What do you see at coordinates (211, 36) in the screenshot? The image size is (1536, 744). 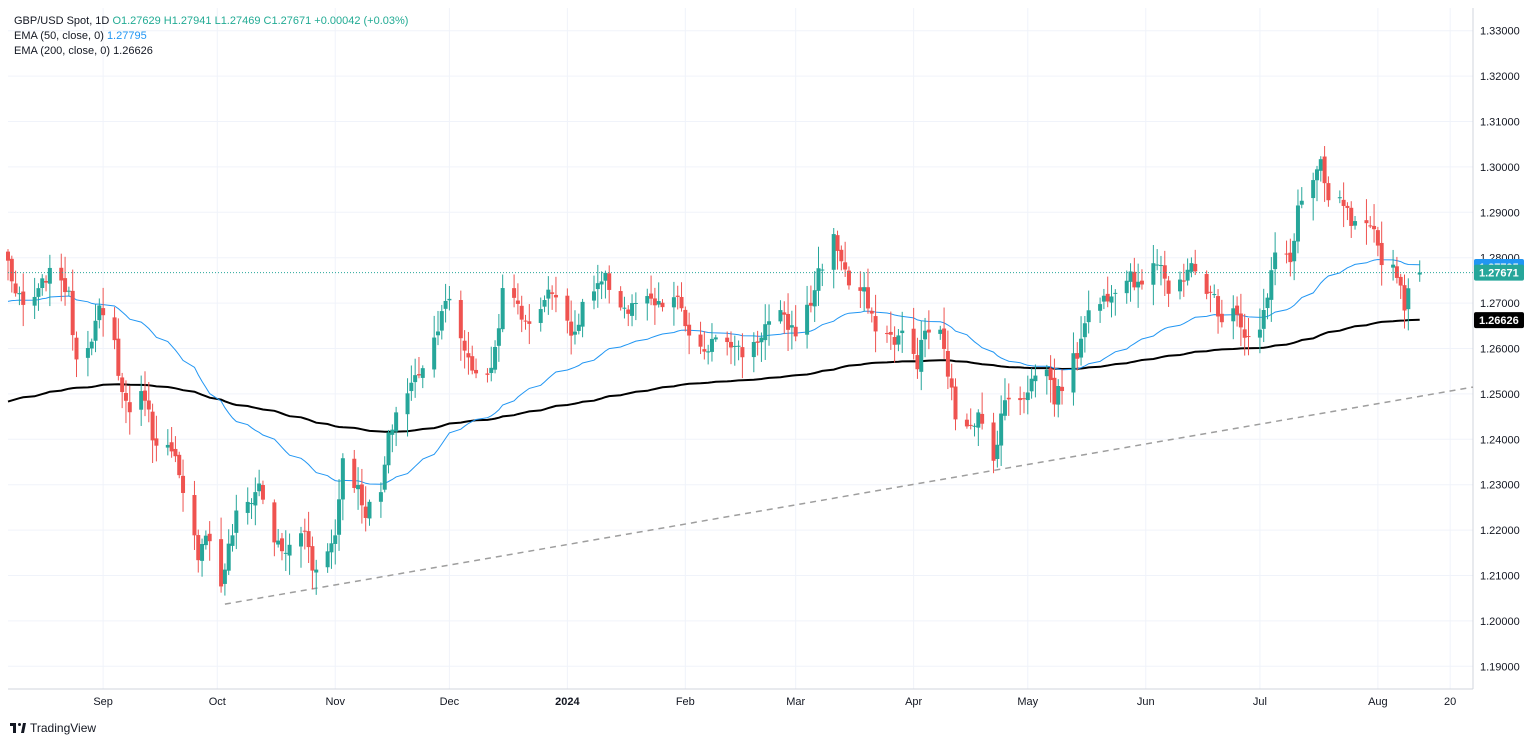 I see `legend-ema50-row: EMA (50, close, 0) 1.27795` at bounding box center [211, 36].